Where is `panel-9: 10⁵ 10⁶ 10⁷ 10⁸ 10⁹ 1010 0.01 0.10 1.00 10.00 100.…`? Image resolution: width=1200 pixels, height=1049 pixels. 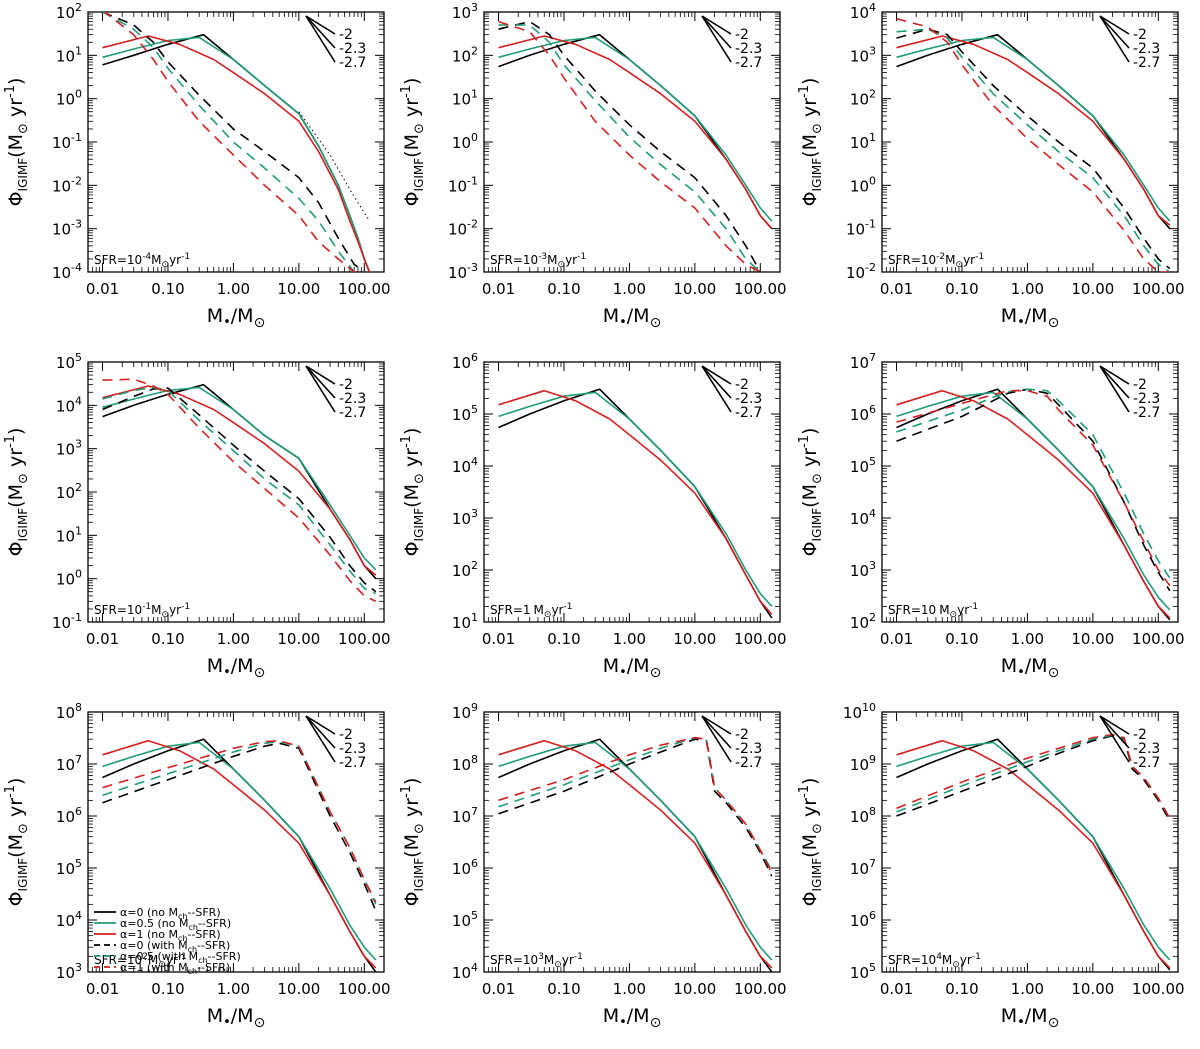
panel-9: 10⁵ 10⁶ 10⁷ 10⁸ 10⁹ 1010 0.01 0.10 1.00 10.00 100.… is located at coordinates (991, 866).